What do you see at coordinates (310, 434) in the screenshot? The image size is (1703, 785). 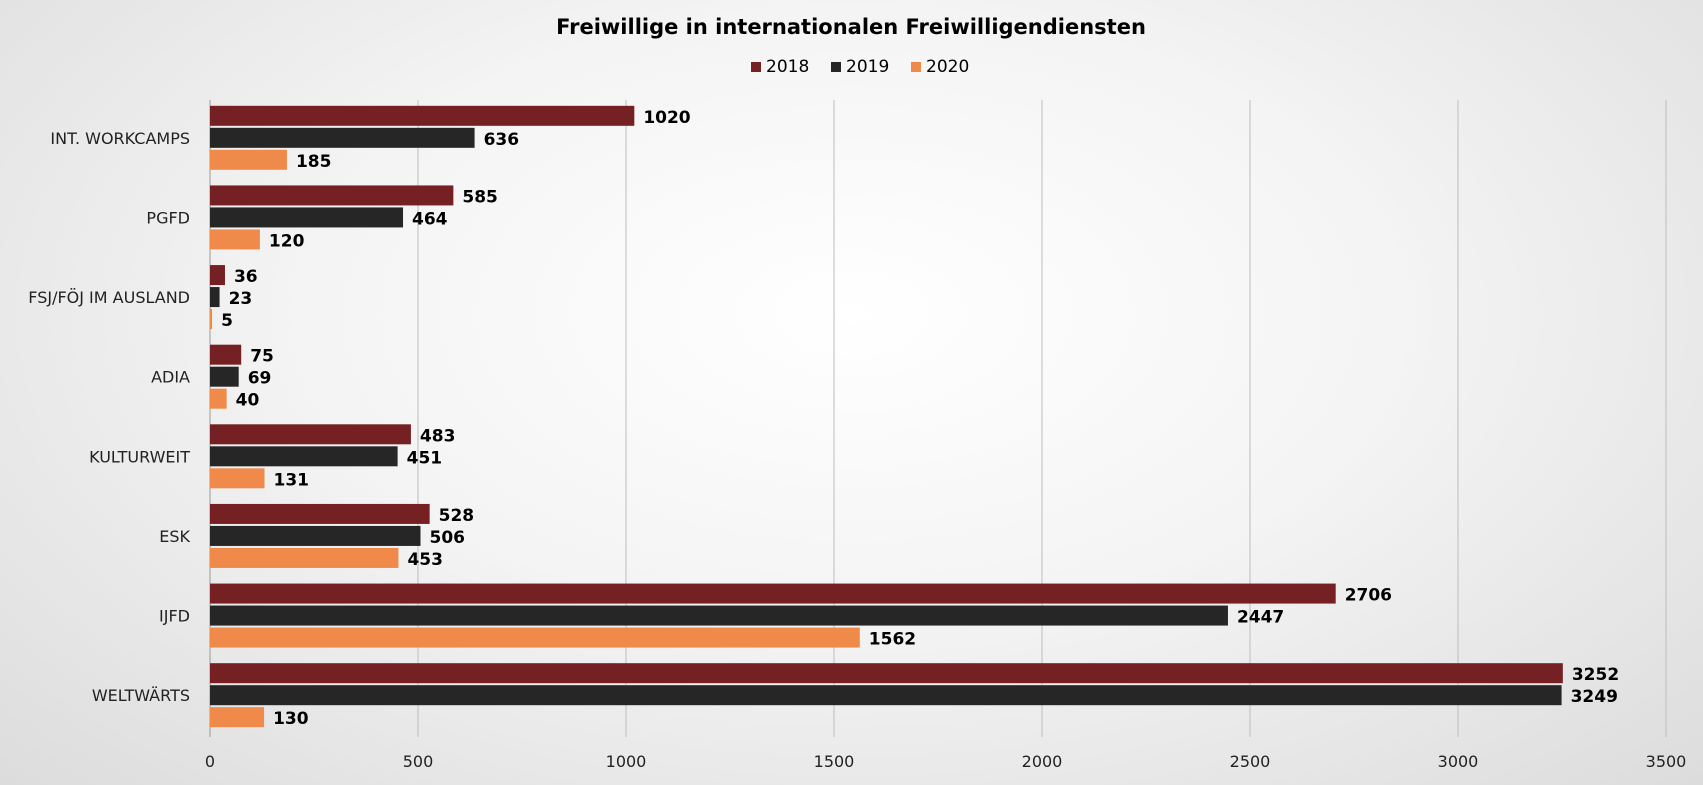 I see `bar-kulturweit-2018` at bounding box center [310, 434].